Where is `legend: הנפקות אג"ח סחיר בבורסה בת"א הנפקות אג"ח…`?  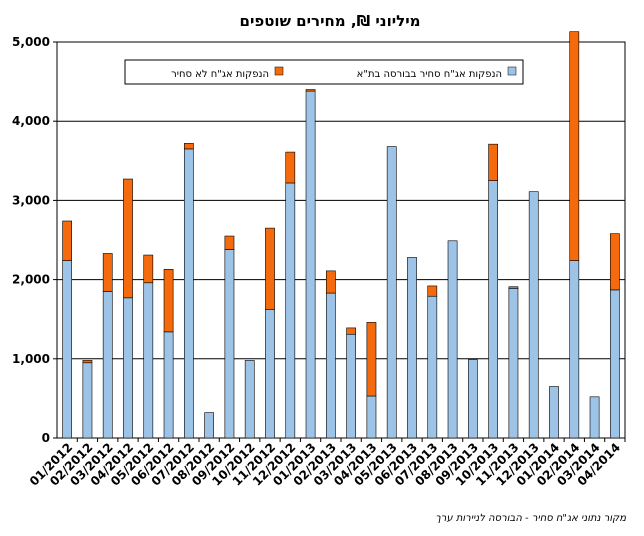 legend: הנפקות אג"ח סחיר בבורסה בת"א הנפקות אג"ח… is located at coordinates (324, 72).